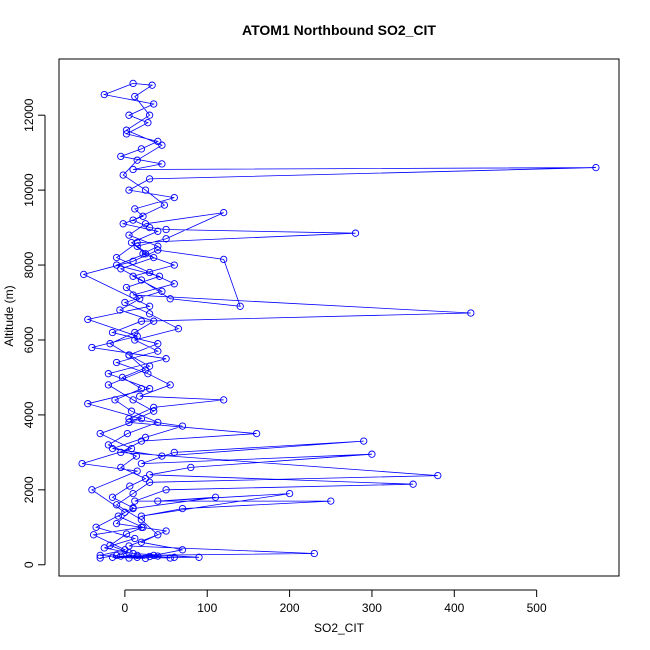 This screenshot has width=650, height=650. I want to click on x-tick-label: 200, so click(290, 608).